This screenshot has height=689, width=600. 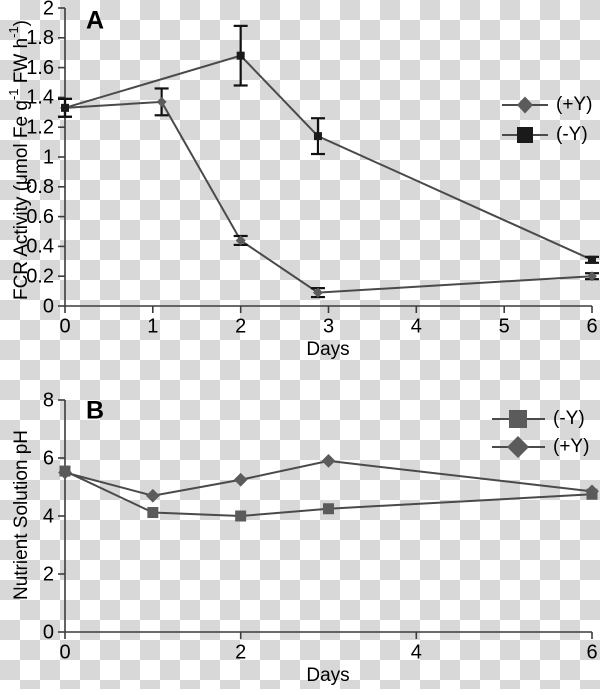 I want to click on panel-b-ytick-0: 8, so click(x=48, y=400).